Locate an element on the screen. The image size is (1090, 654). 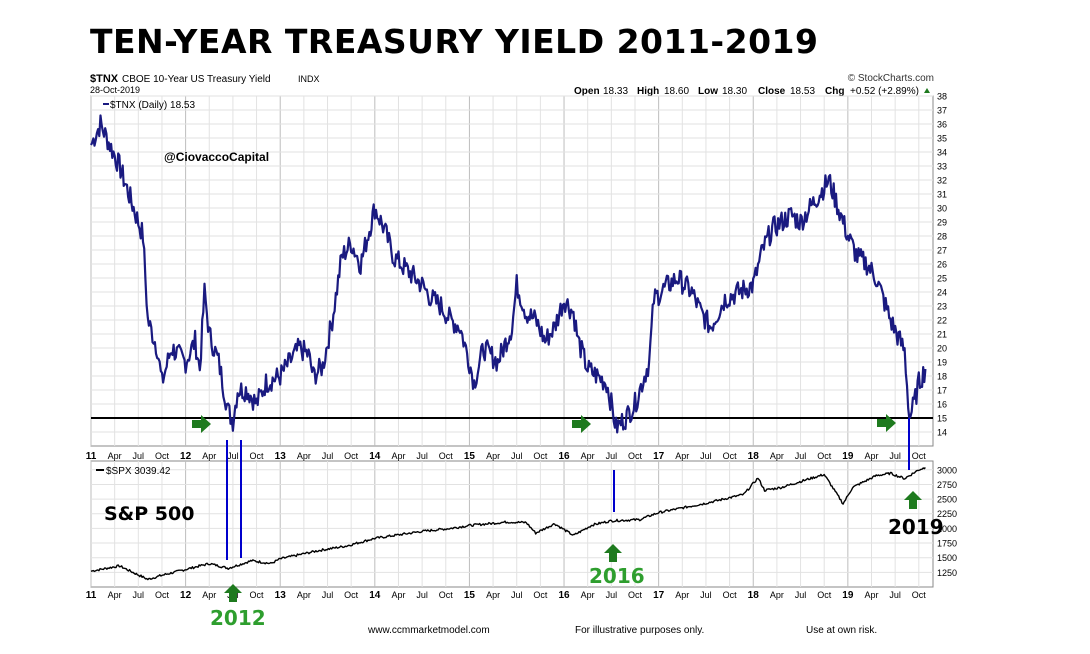
tnx-y-tick-label: 32 is located at coordinates (942, 181).